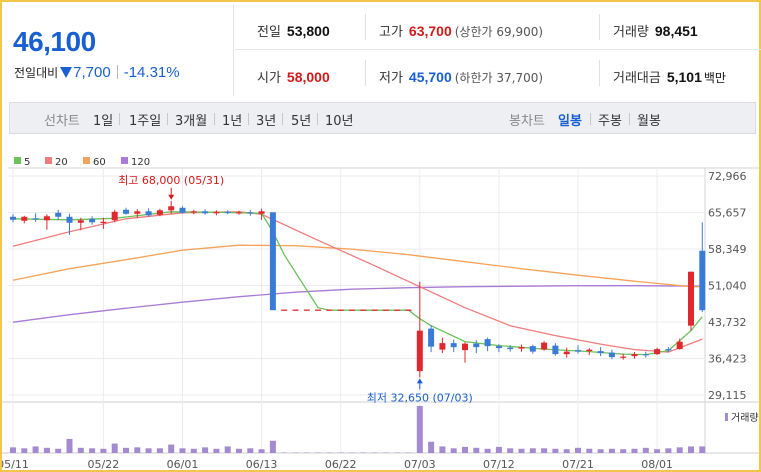  Describe the element at coordinates (727, 176) in the screenshot. I see `y-tick-label: 72,966` at that location.